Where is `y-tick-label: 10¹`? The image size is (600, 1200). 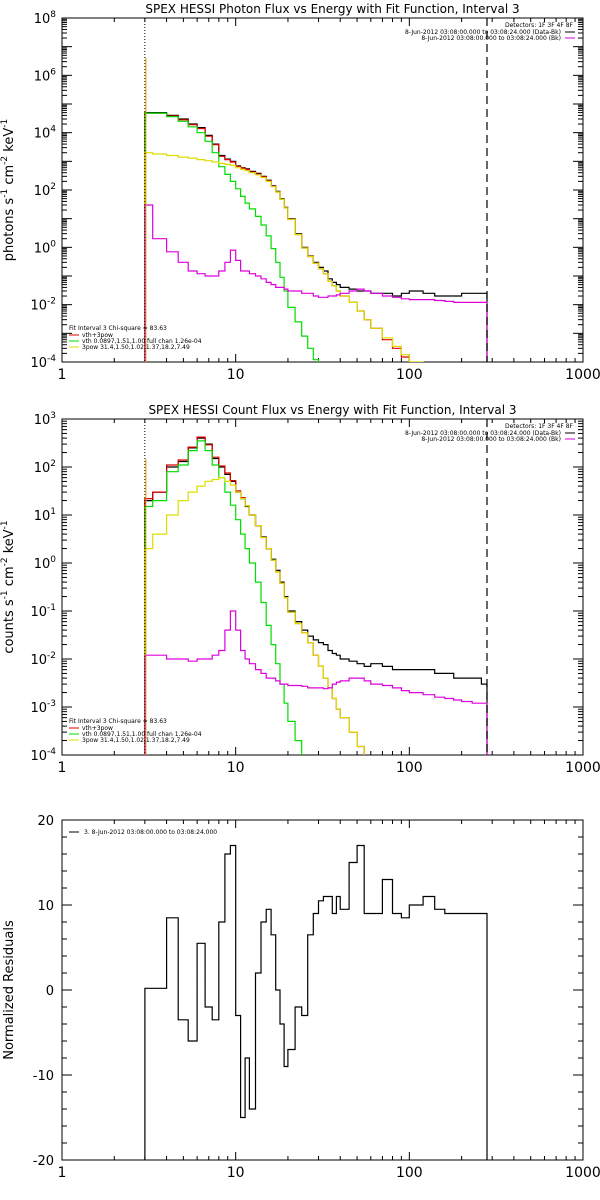 y-tick-label: 10¹ is located at coordinates (45, 515).